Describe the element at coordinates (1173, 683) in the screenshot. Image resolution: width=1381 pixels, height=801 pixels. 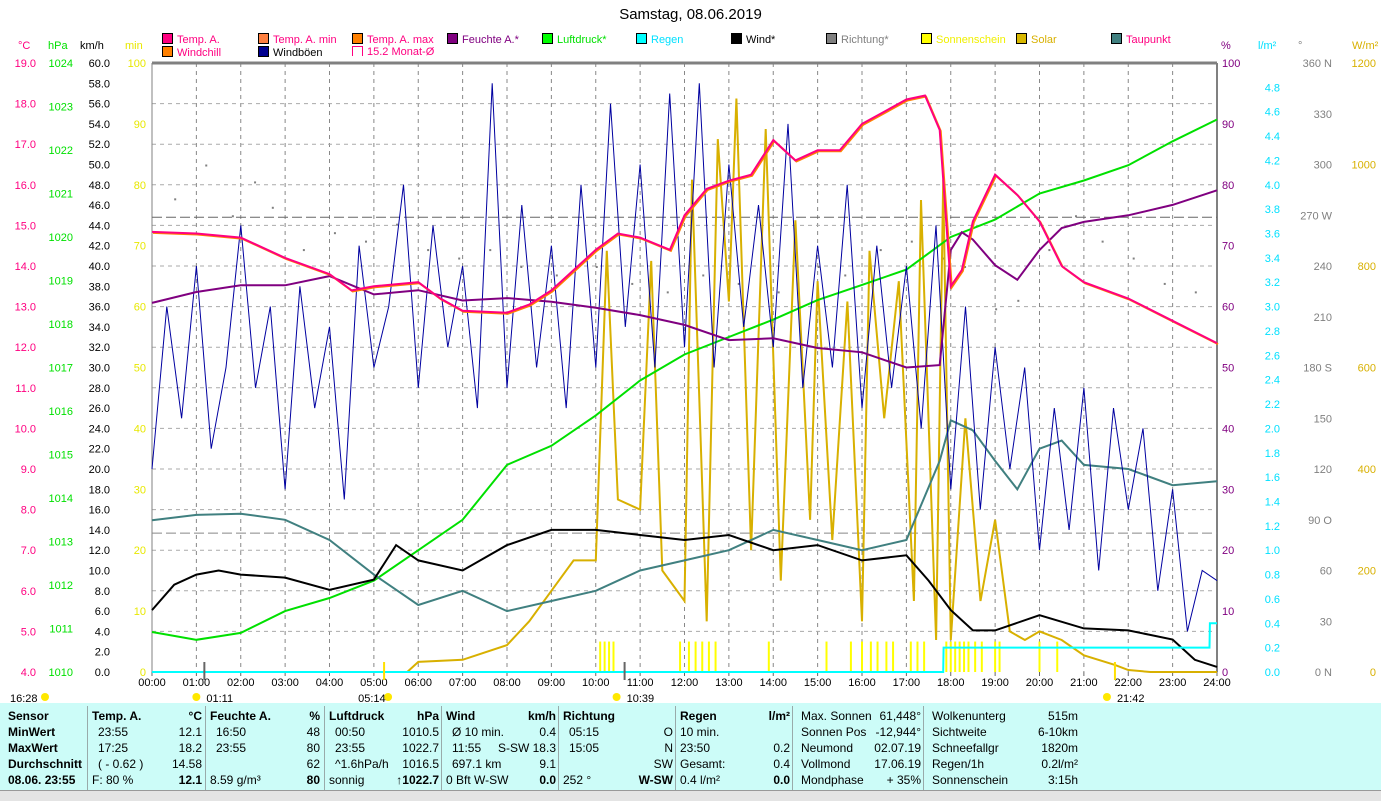
I see `time-tick-label: 23:00` at that location.